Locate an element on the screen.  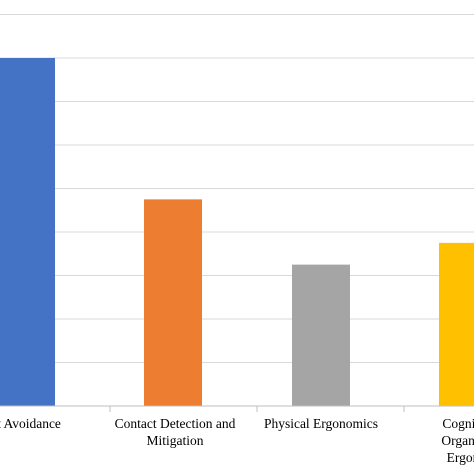
x-tick-label: ct Avoidance is located at coordinates (30, 423).